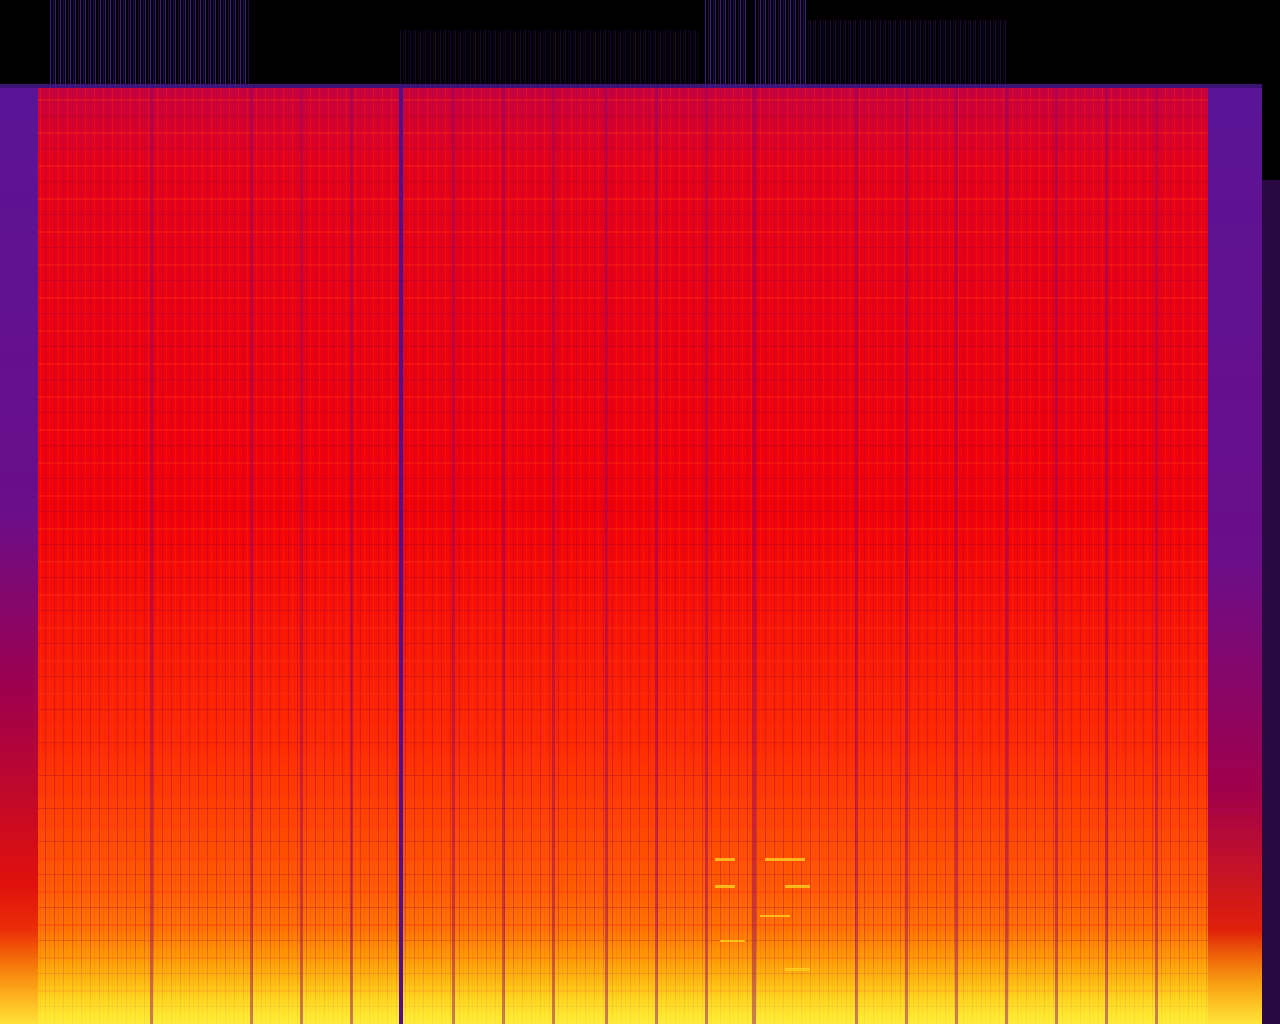 Image resolution: width=1280 pixels, height=1024 pixels. I want to click on left-strip, so click(19, 556).